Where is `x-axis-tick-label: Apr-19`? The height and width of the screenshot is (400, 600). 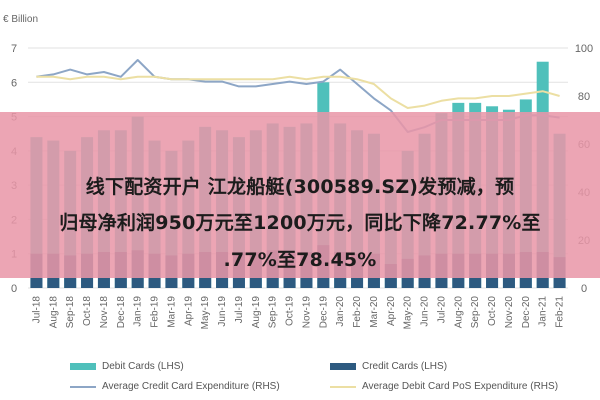 x-axis-tick-label: Apr-19 is located at coordinates (188, 311).